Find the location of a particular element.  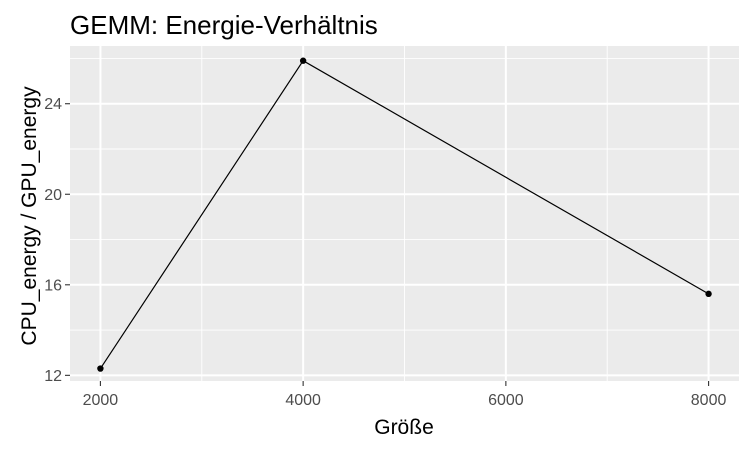

y-tick-label: 12 is located at coordinates (53, 376).